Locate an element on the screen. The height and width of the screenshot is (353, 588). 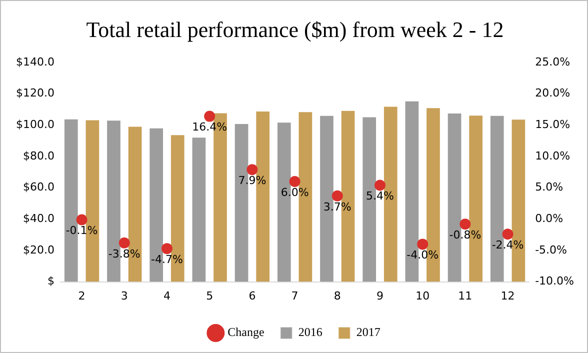
y2-tick-label: 5.0% is located at coordinates (549, 187).